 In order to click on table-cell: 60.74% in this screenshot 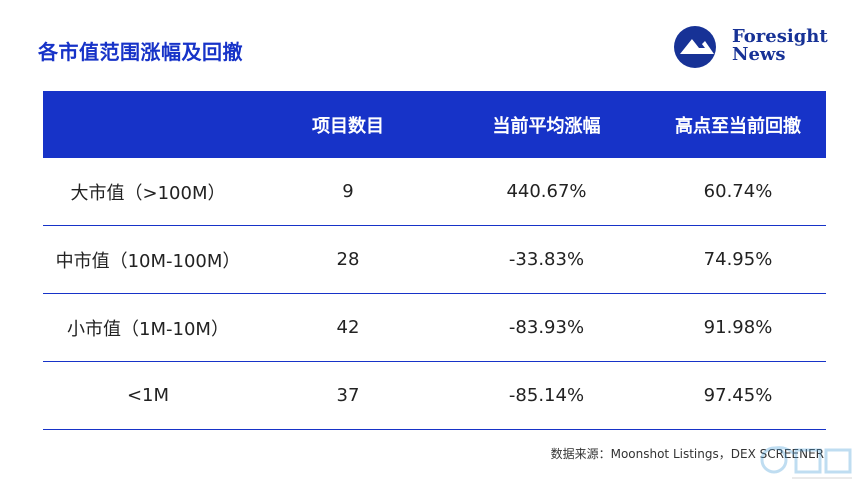, I will do `click(738, 191)`.